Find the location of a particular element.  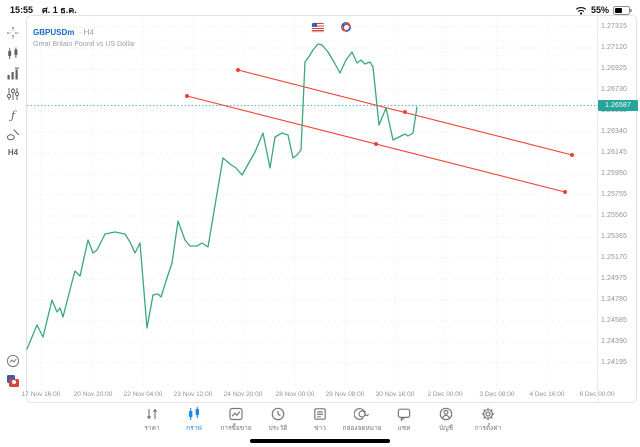

tab-settings: การตั้งค่า is located at coordinates (488, 422).